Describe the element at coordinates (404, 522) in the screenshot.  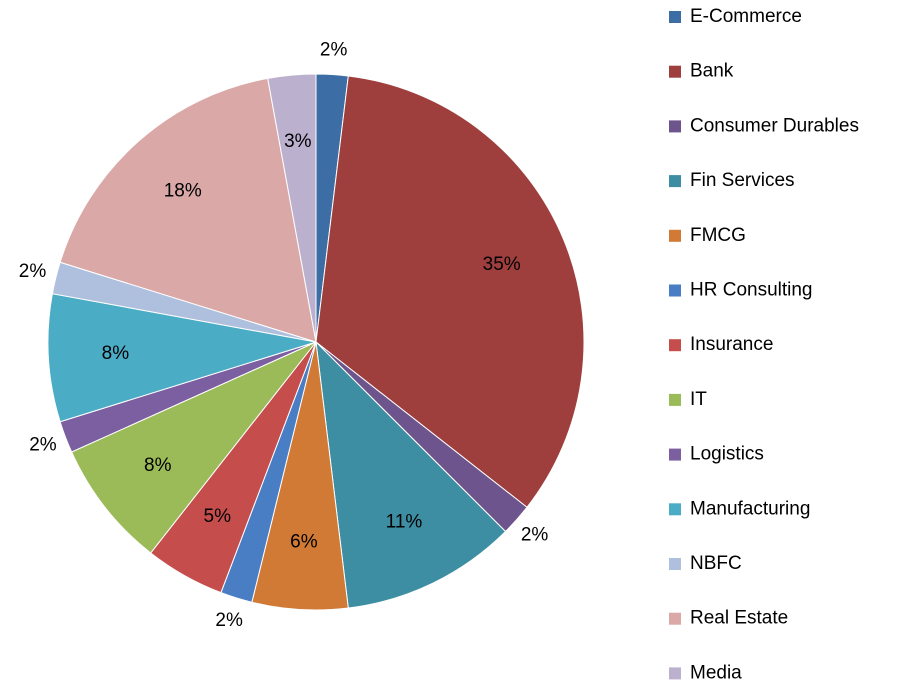
I see `data-label: 11%` at that location.